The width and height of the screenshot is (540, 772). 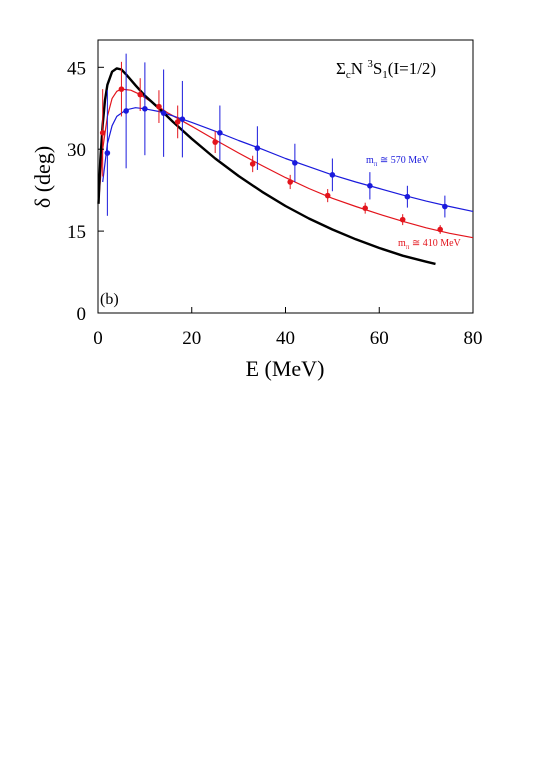 I want to click on x-axis-label: E (MeV), so click(x=285, y=368).